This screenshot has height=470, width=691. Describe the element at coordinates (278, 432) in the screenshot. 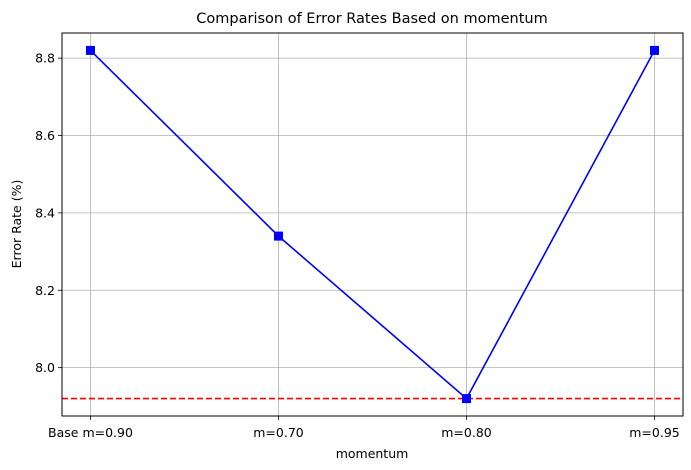

I see `x-tick-label: m=0.70` at that location.